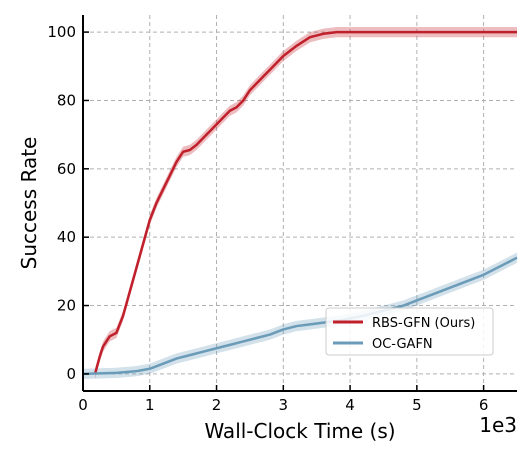 This screenshot has height=457, width=532. Describe the element at coordinates (402, 344) in the screenshot. I see `legend-label-oc-gafn: OC-GAFN` at that location.